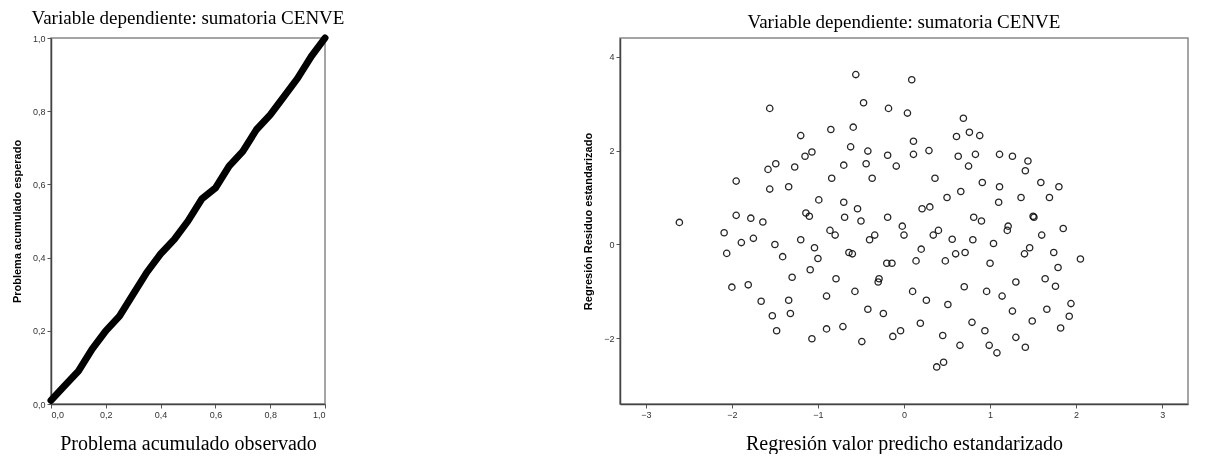 This screenshot has width=1207, height=470. I want to click on x-axis-title: Regresión valor predicho estandarizado, so click(904, 443).